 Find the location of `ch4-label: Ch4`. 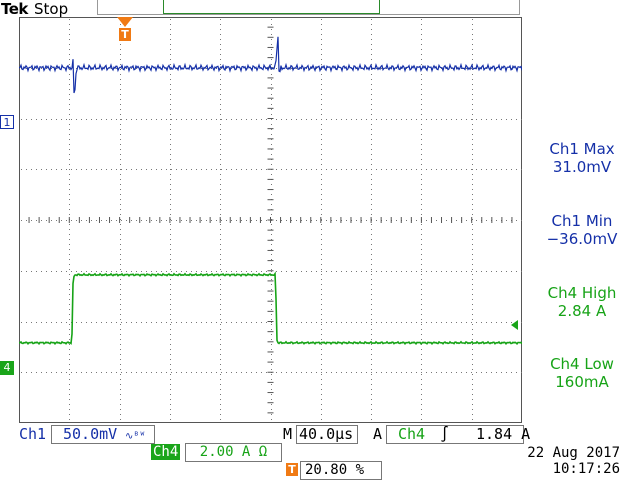

ch4-label: Ch4 is located at coordinates (166, 452).